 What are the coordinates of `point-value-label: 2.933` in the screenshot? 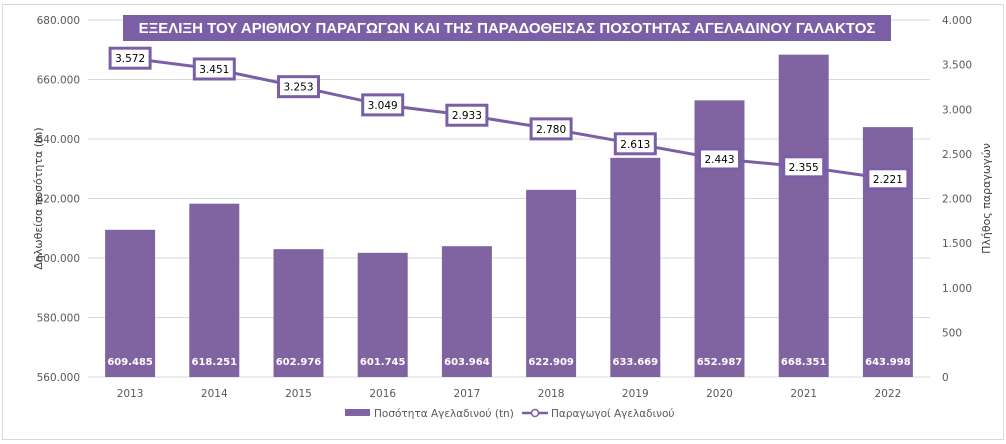 It's located at (467, 116).